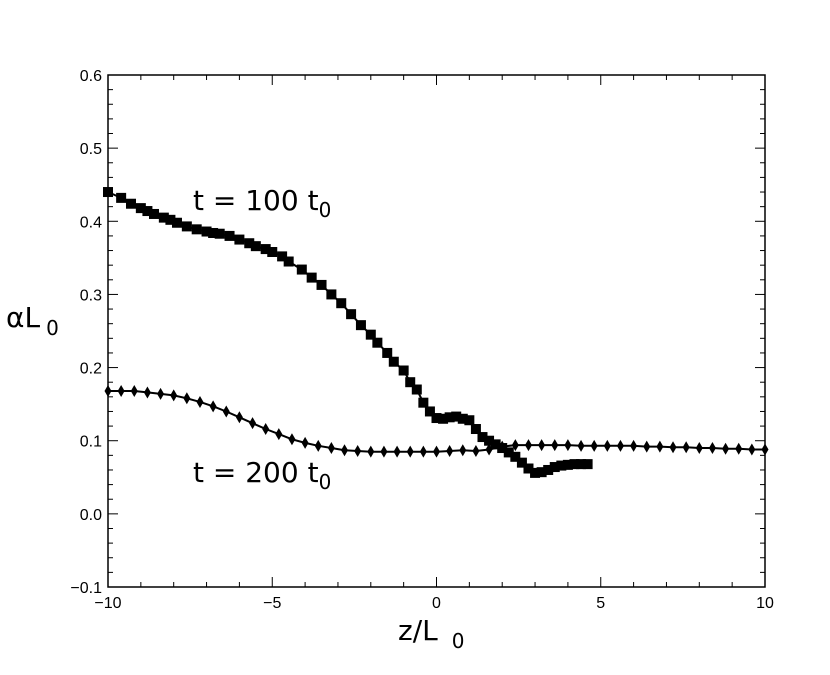 The height and width of the screenshot is (675, 830). I want to click on x-tick-label: −5, so click(272, 603).